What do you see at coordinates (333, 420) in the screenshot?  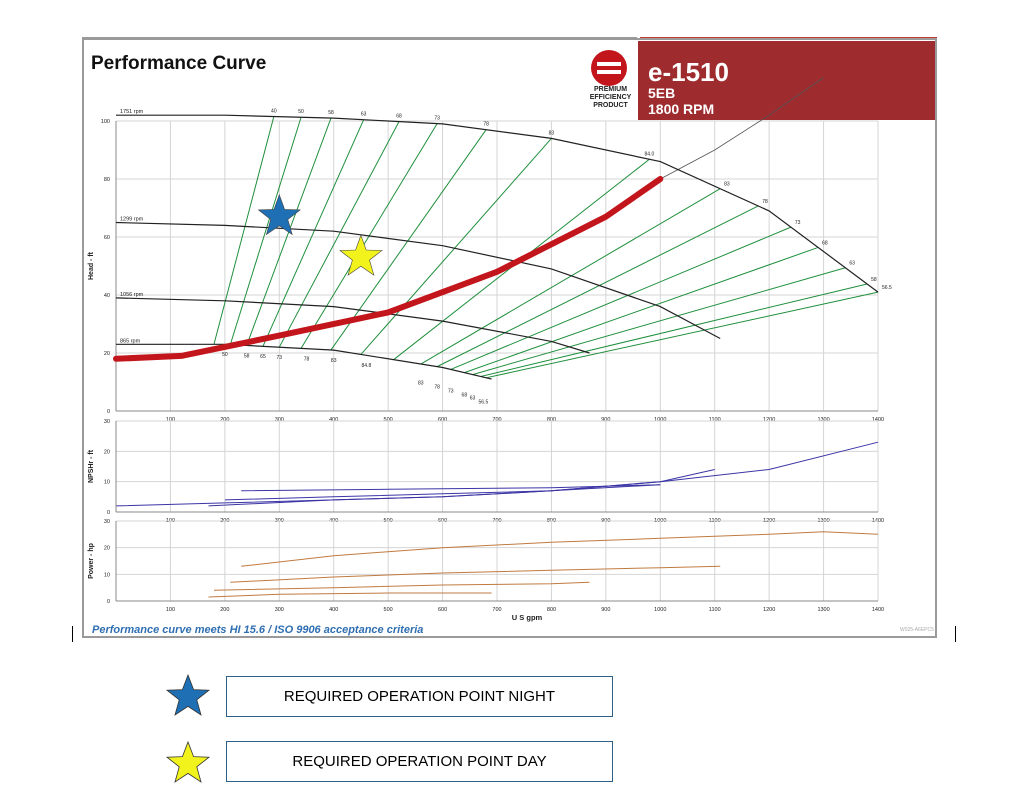 I see `head-x-tick-label: 400` at bounding box center [333, 420].